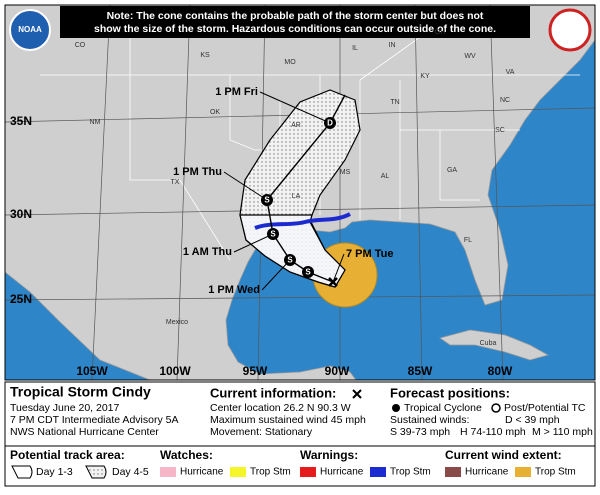 Image resolution: width=600 pixels, height=495 pixels. What do you see at coordinates (496, 408) in the screenshot?
I see `ptc-symbol` at bounding box center [496, 408].